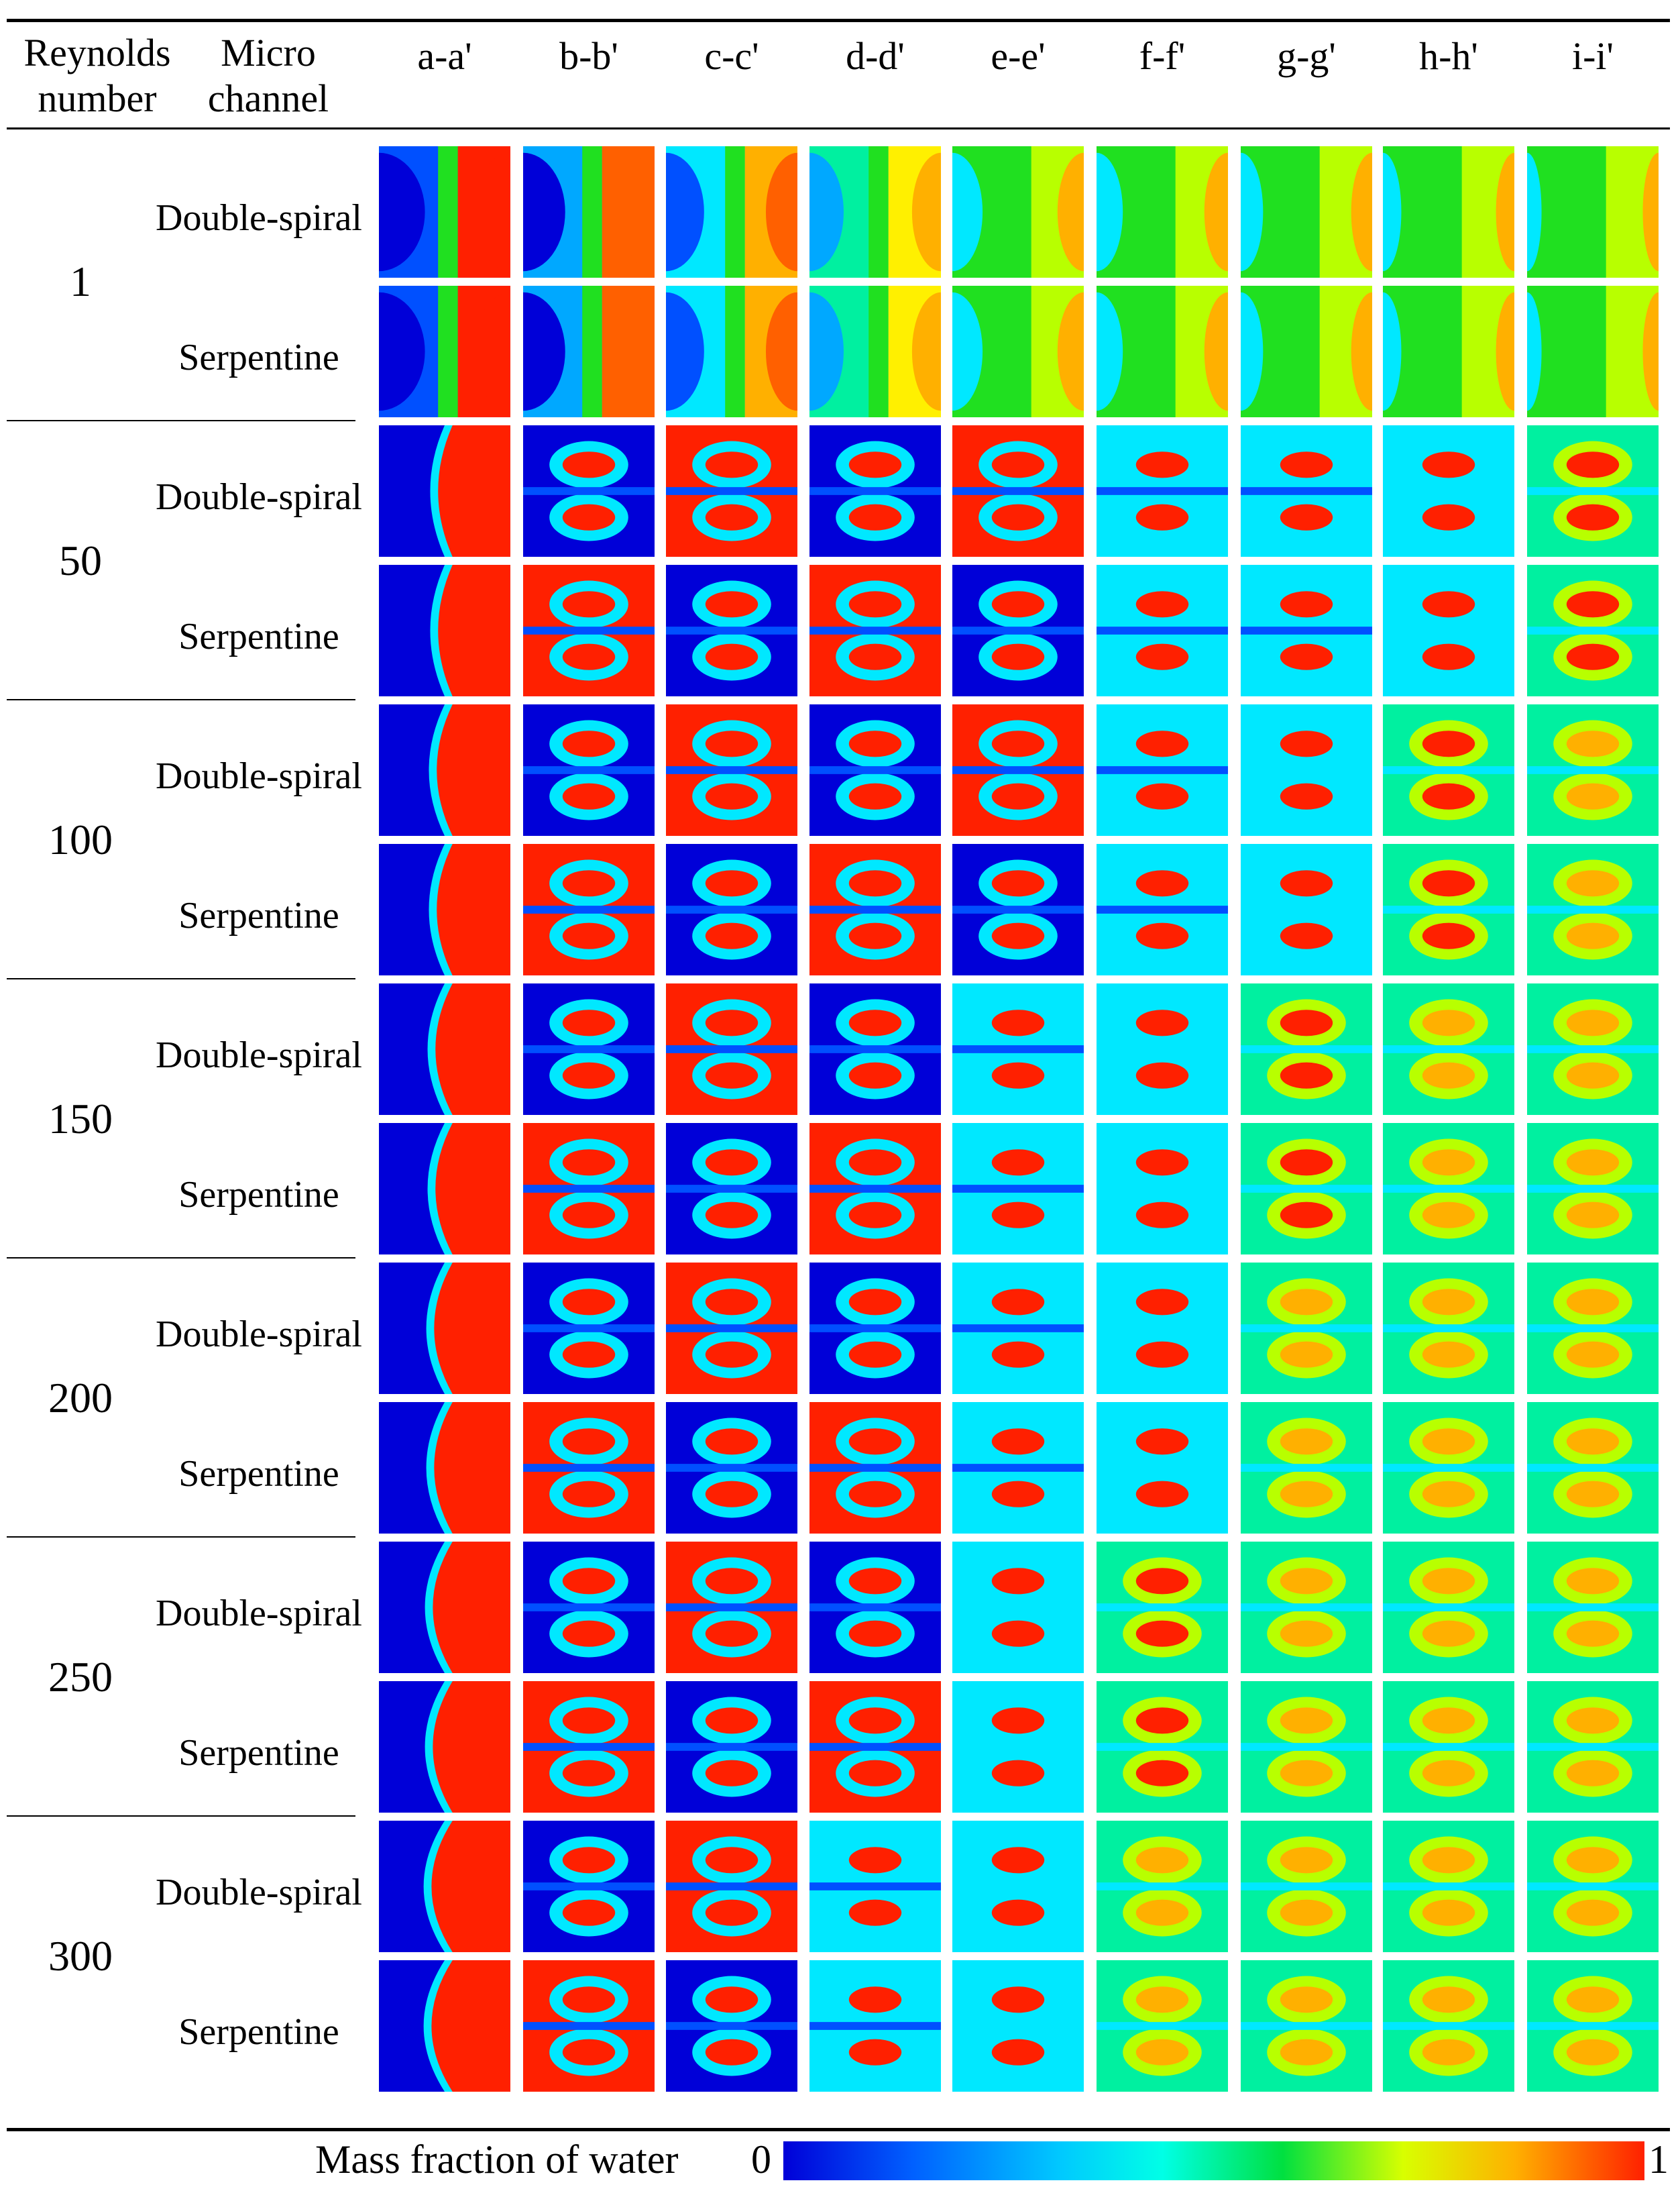  I want to click on contour-tile-re300-serpentine-d-d, so click(875, 2026).